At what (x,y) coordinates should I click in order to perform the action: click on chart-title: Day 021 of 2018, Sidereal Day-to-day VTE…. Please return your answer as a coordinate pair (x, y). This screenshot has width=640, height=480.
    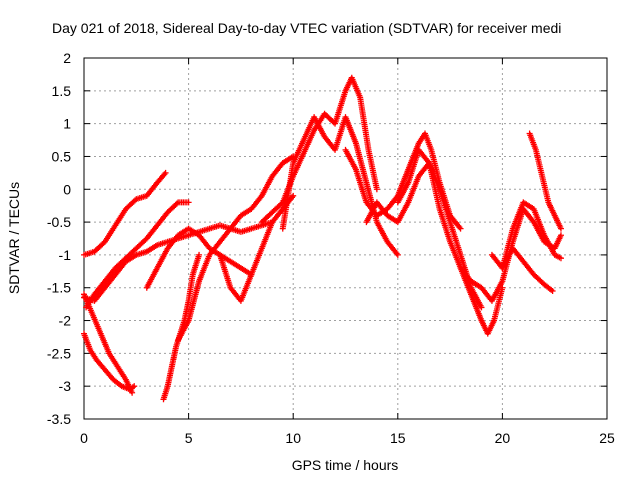
    Looking at the image, I should click on (306, 28).